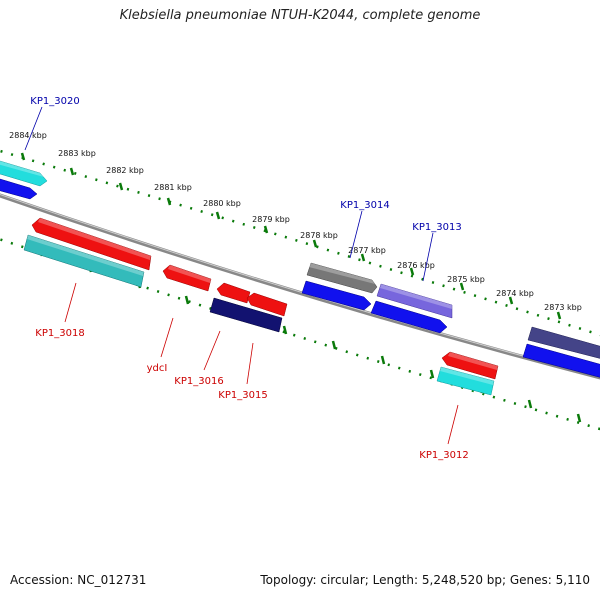 Image resolution: width=600 pixels, height=600 pixels. I want to click on feature-kp1-3011-blue, so click(561, 361).